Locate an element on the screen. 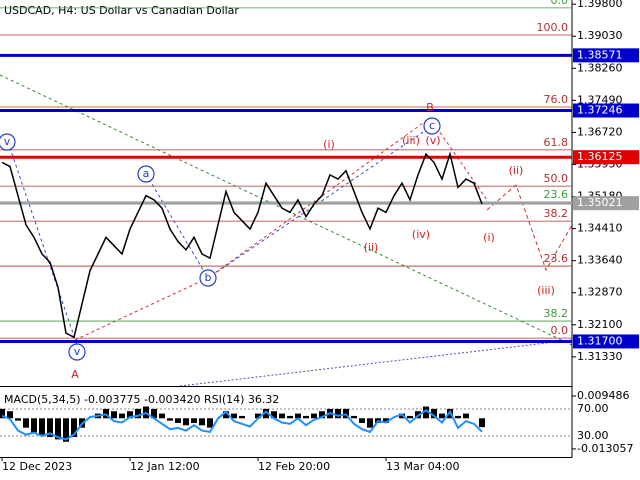  trend-line is located at coordinates (376, 363).